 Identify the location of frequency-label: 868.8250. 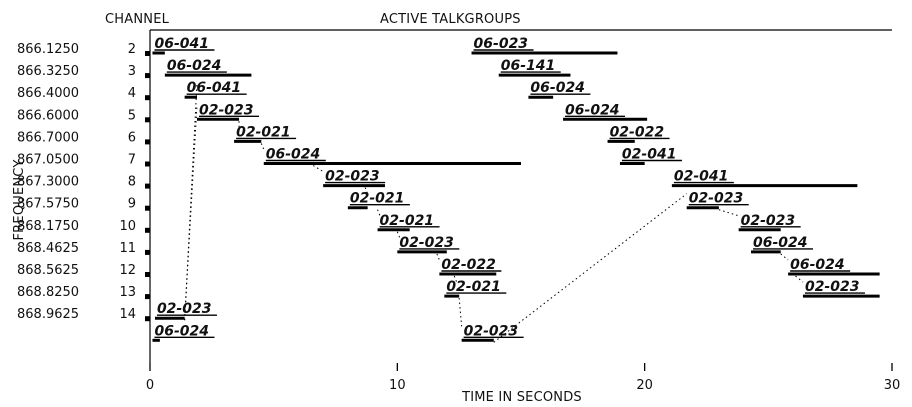
(48, 292).